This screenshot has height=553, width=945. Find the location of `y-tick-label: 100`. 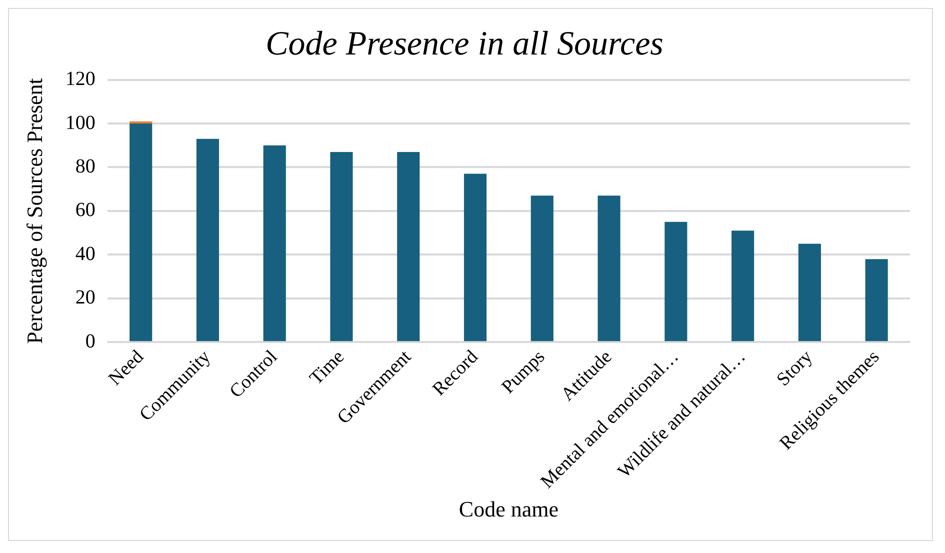

y-tick-label: 100 is located at coordinates (80, 123).